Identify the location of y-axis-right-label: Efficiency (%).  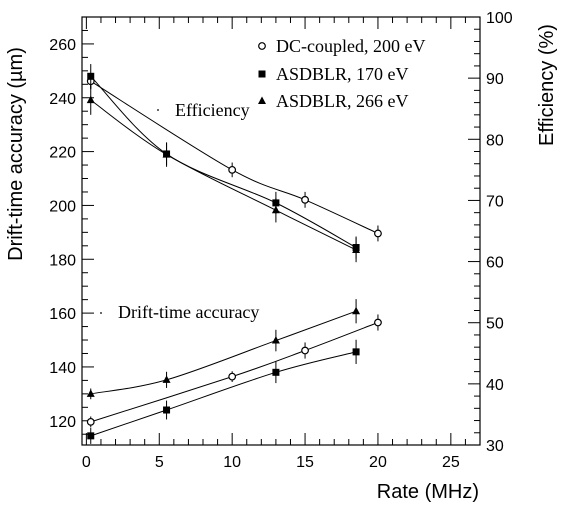
(547, 85).